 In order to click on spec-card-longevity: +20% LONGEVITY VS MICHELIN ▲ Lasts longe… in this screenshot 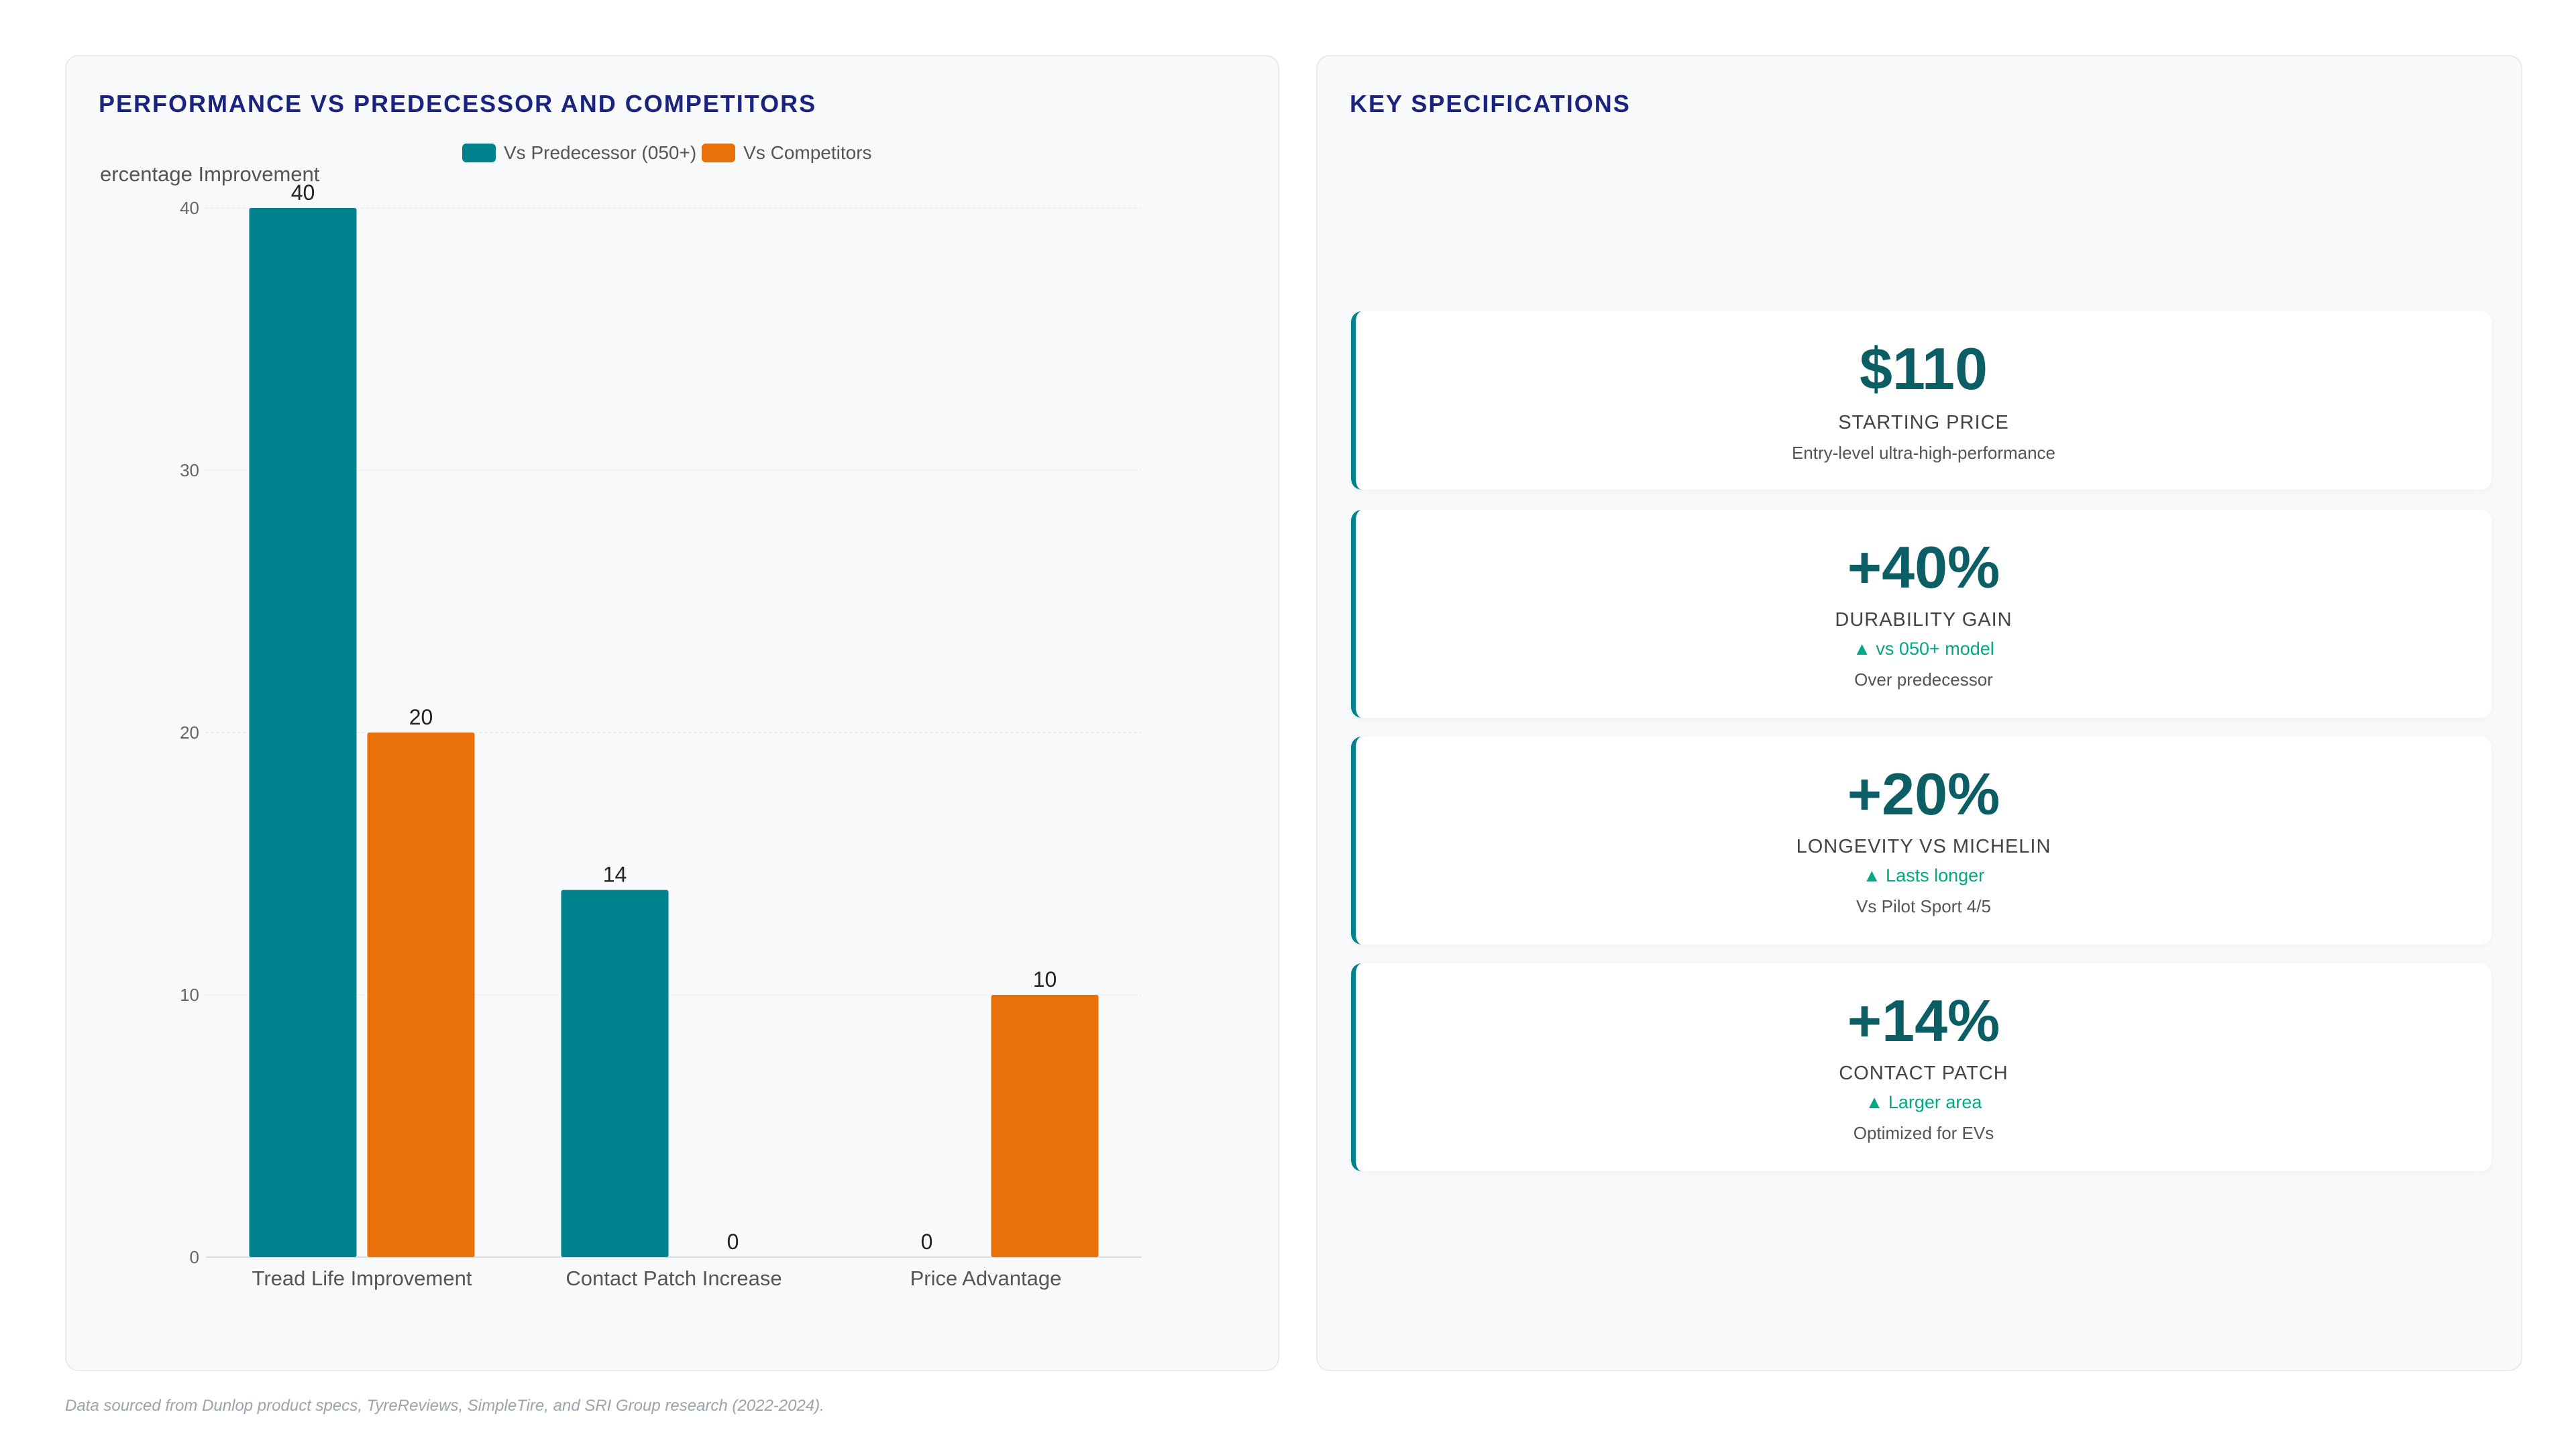, I will do `click(1921, 841)`.